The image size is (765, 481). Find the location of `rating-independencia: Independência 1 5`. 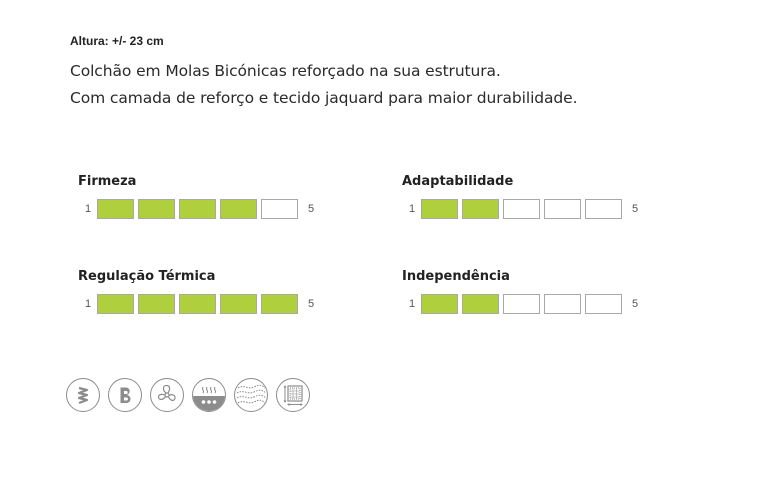

rating-independencia: Independência 1 5 is located at coordinates (532, 291).